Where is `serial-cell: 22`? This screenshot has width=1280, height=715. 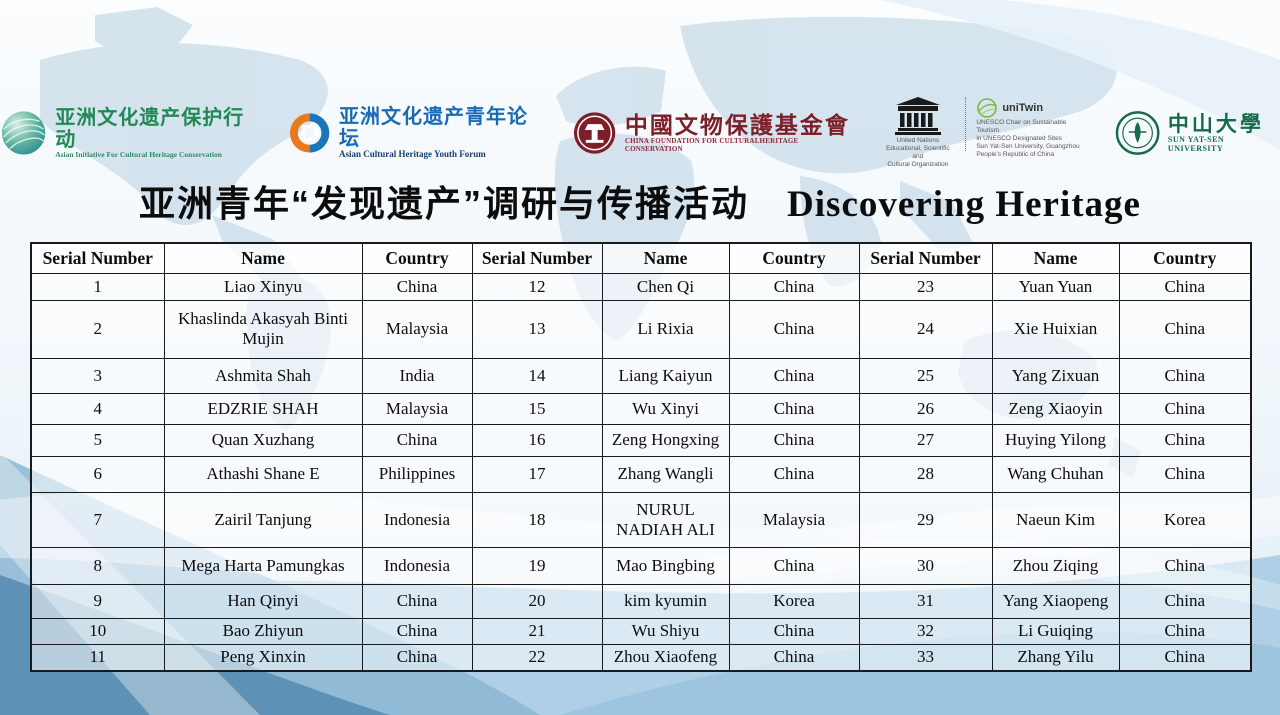 serial-cell: 22 is located at coordinates (537, 657).